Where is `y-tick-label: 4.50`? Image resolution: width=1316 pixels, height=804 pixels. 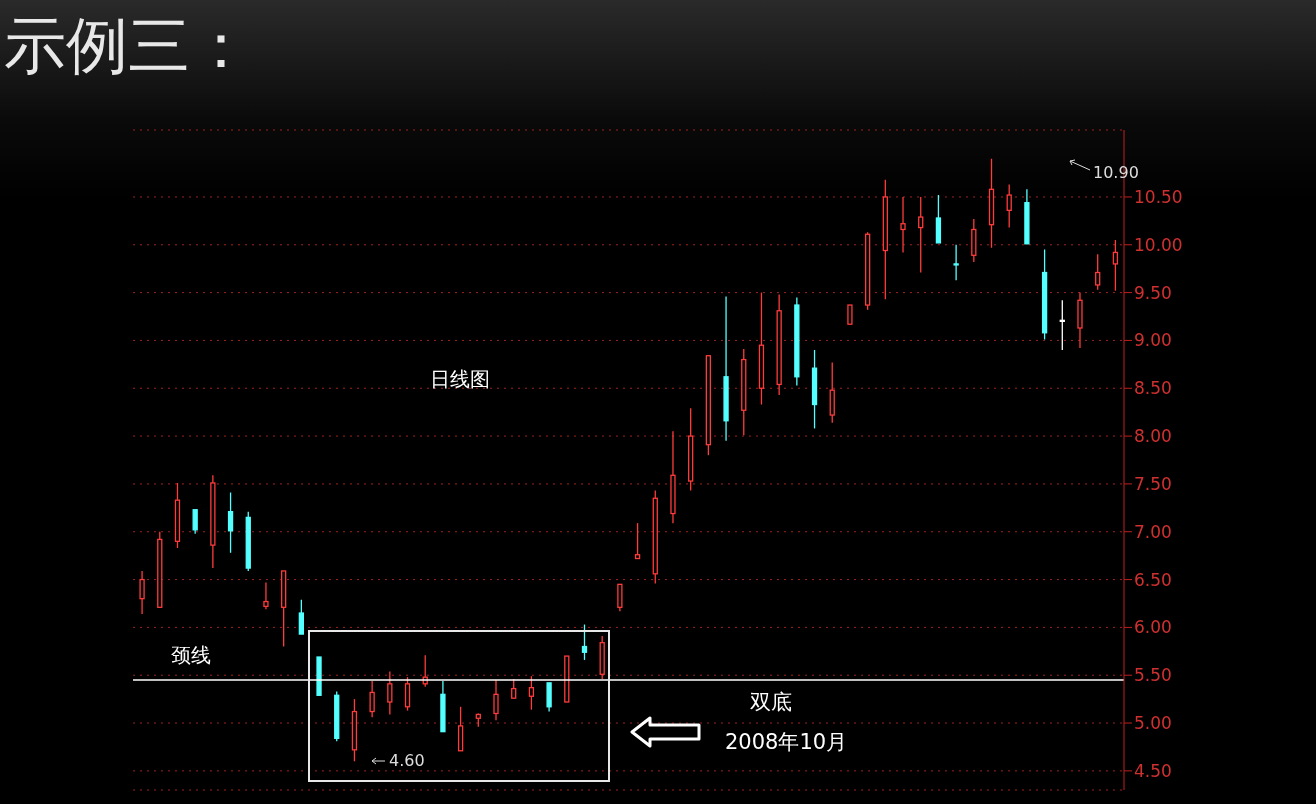 y-tick-label: 4.50 is located at coordinates (1153, 770).